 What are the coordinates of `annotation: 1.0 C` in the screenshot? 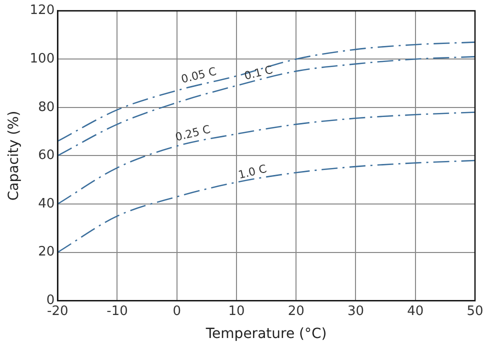 It's located at (252, 172).